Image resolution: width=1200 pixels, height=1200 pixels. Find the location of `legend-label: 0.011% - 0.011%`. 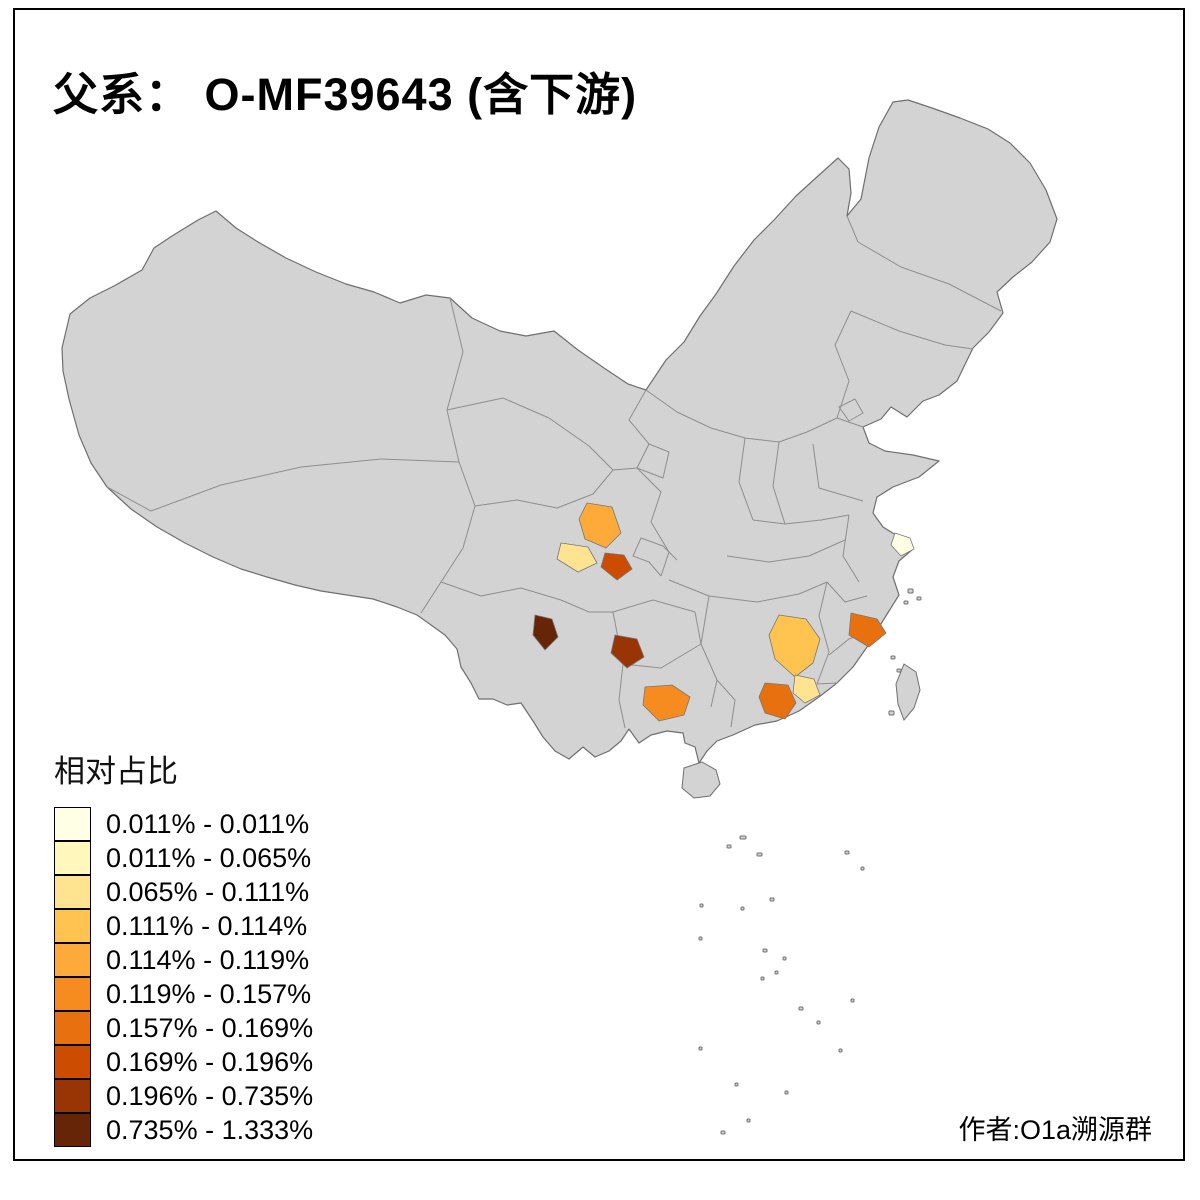

legend-label: 0.011% - 0.011% is located at coordinates (208, 823).